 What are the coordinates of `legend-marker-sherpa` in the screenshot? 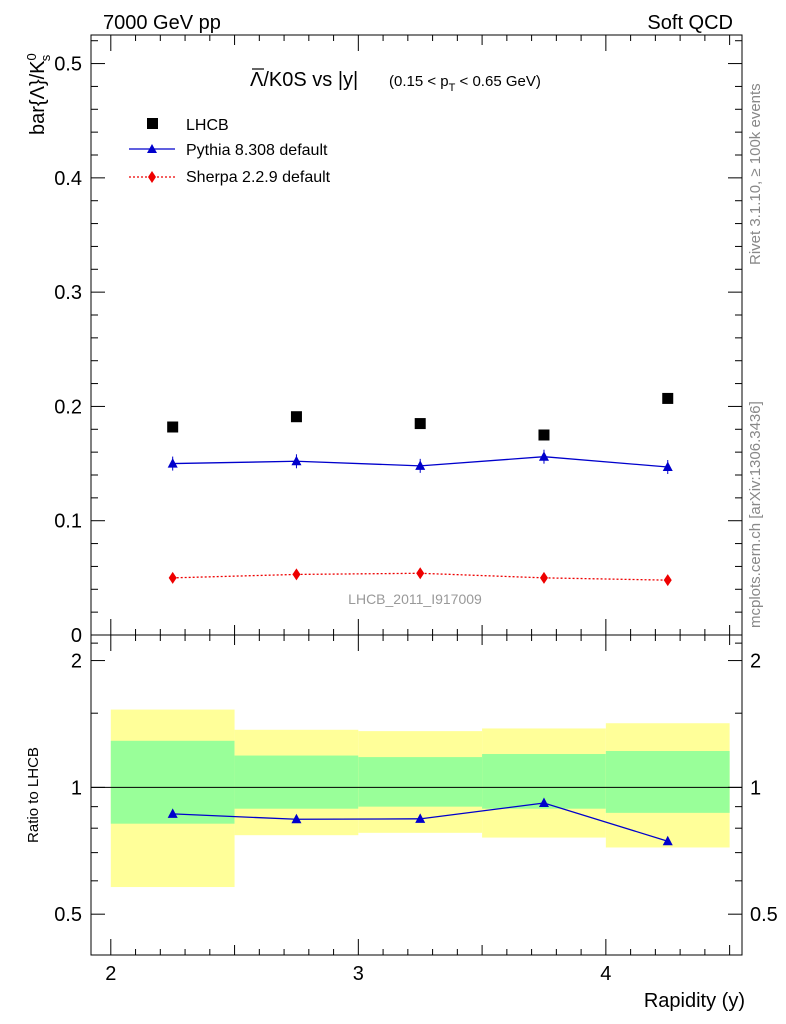 It's located at (152, 177).